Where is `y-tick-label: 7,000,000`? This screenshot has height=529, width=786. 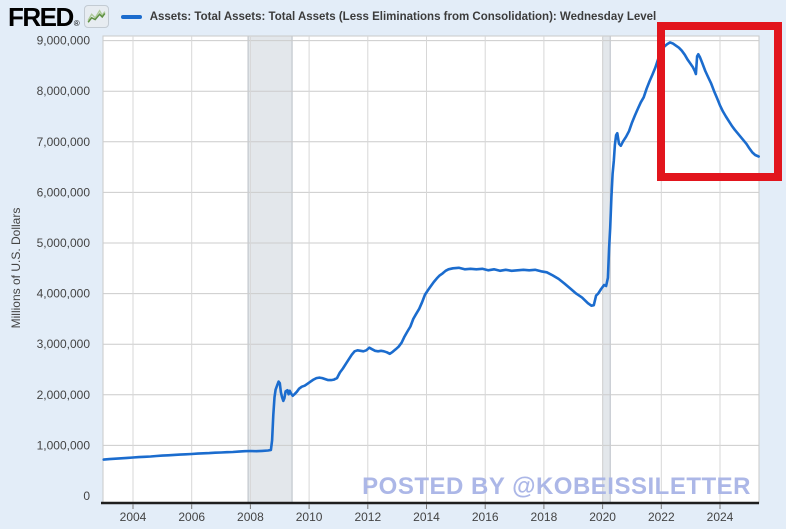 y-tick-label: 7,000,000 is located at coordinates (64, 142).